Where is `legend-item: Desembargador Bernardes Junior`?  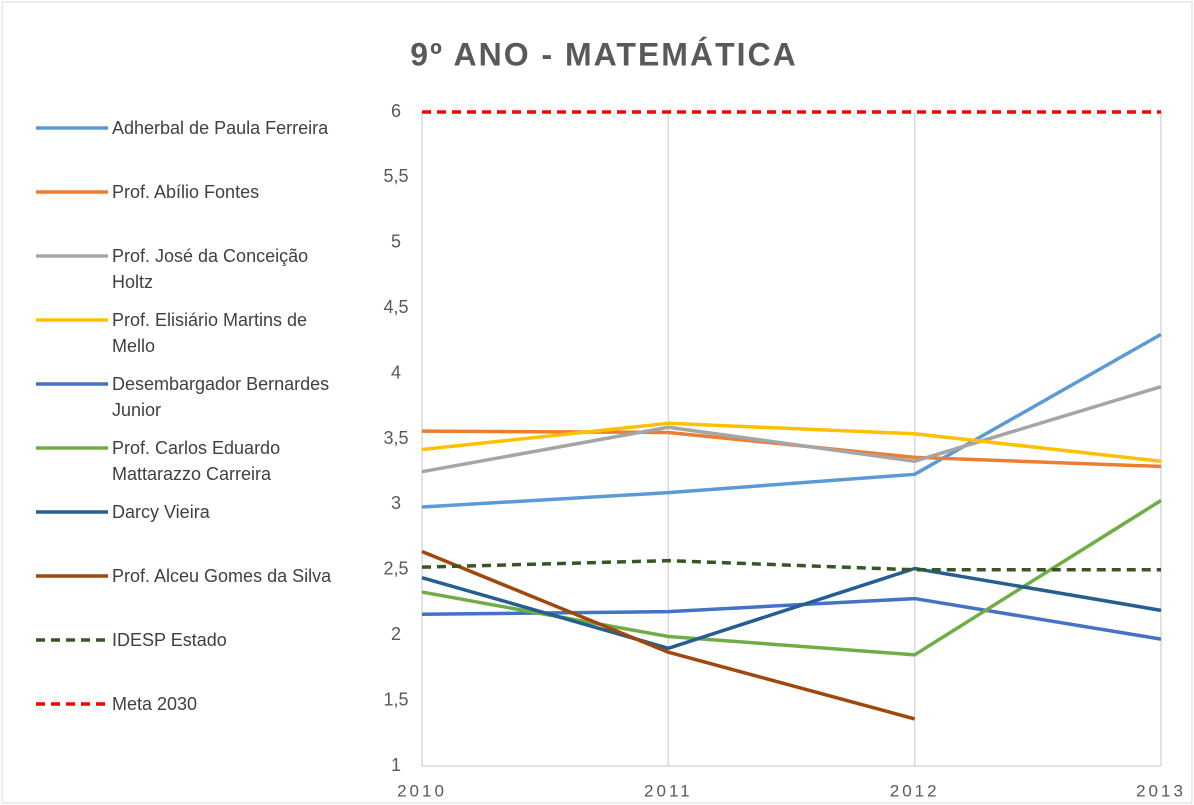 legend-item: Desembargador Bernardes Junior is located at coordinates (196, 397).